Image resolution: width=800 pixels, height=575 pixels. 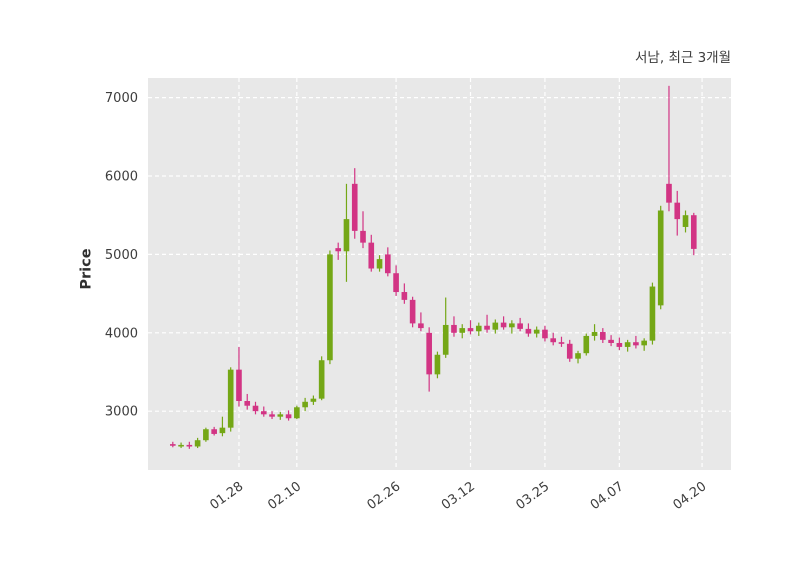 I want to click on y-tick-label: 5000, so click(x=121, y=255).